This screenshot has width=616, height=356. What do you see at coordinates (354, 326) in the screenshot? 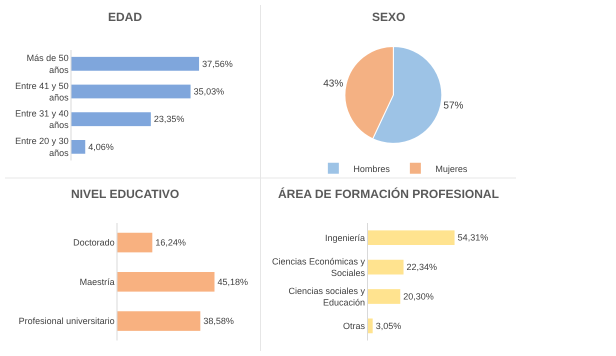
I see `y-tick-label: Otras` at bounding box center [354, 326].